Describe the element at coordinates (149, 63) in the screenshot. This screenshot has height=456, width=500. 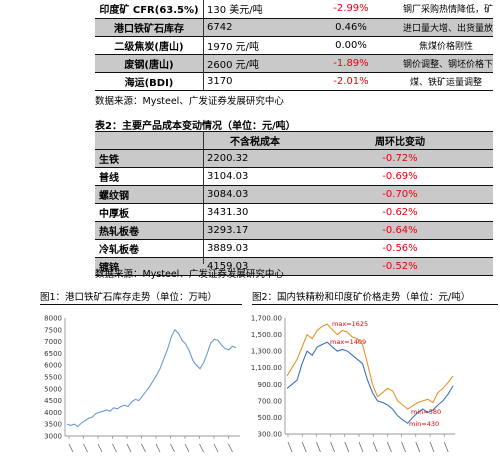
I see `item-name: 废钢(唐山)` at that location.